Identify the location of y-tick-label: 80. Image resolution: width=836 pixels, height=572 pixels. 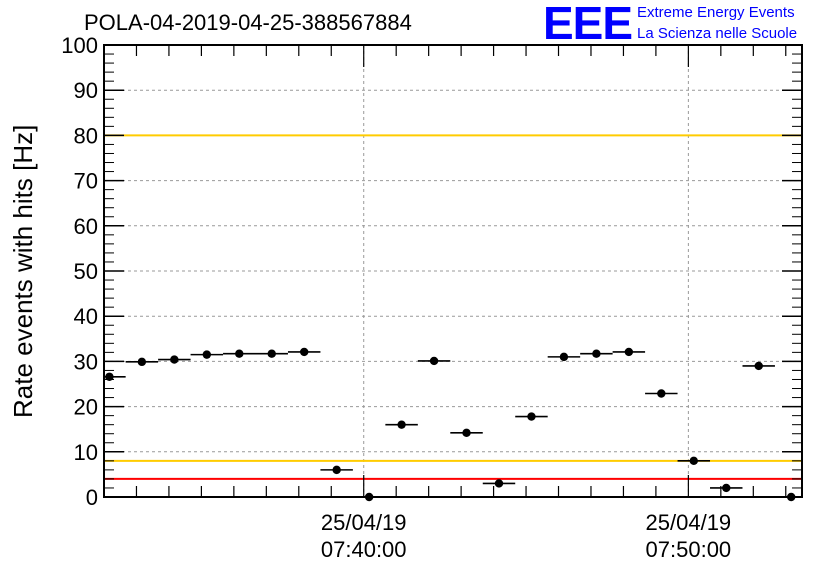
(86, 135).